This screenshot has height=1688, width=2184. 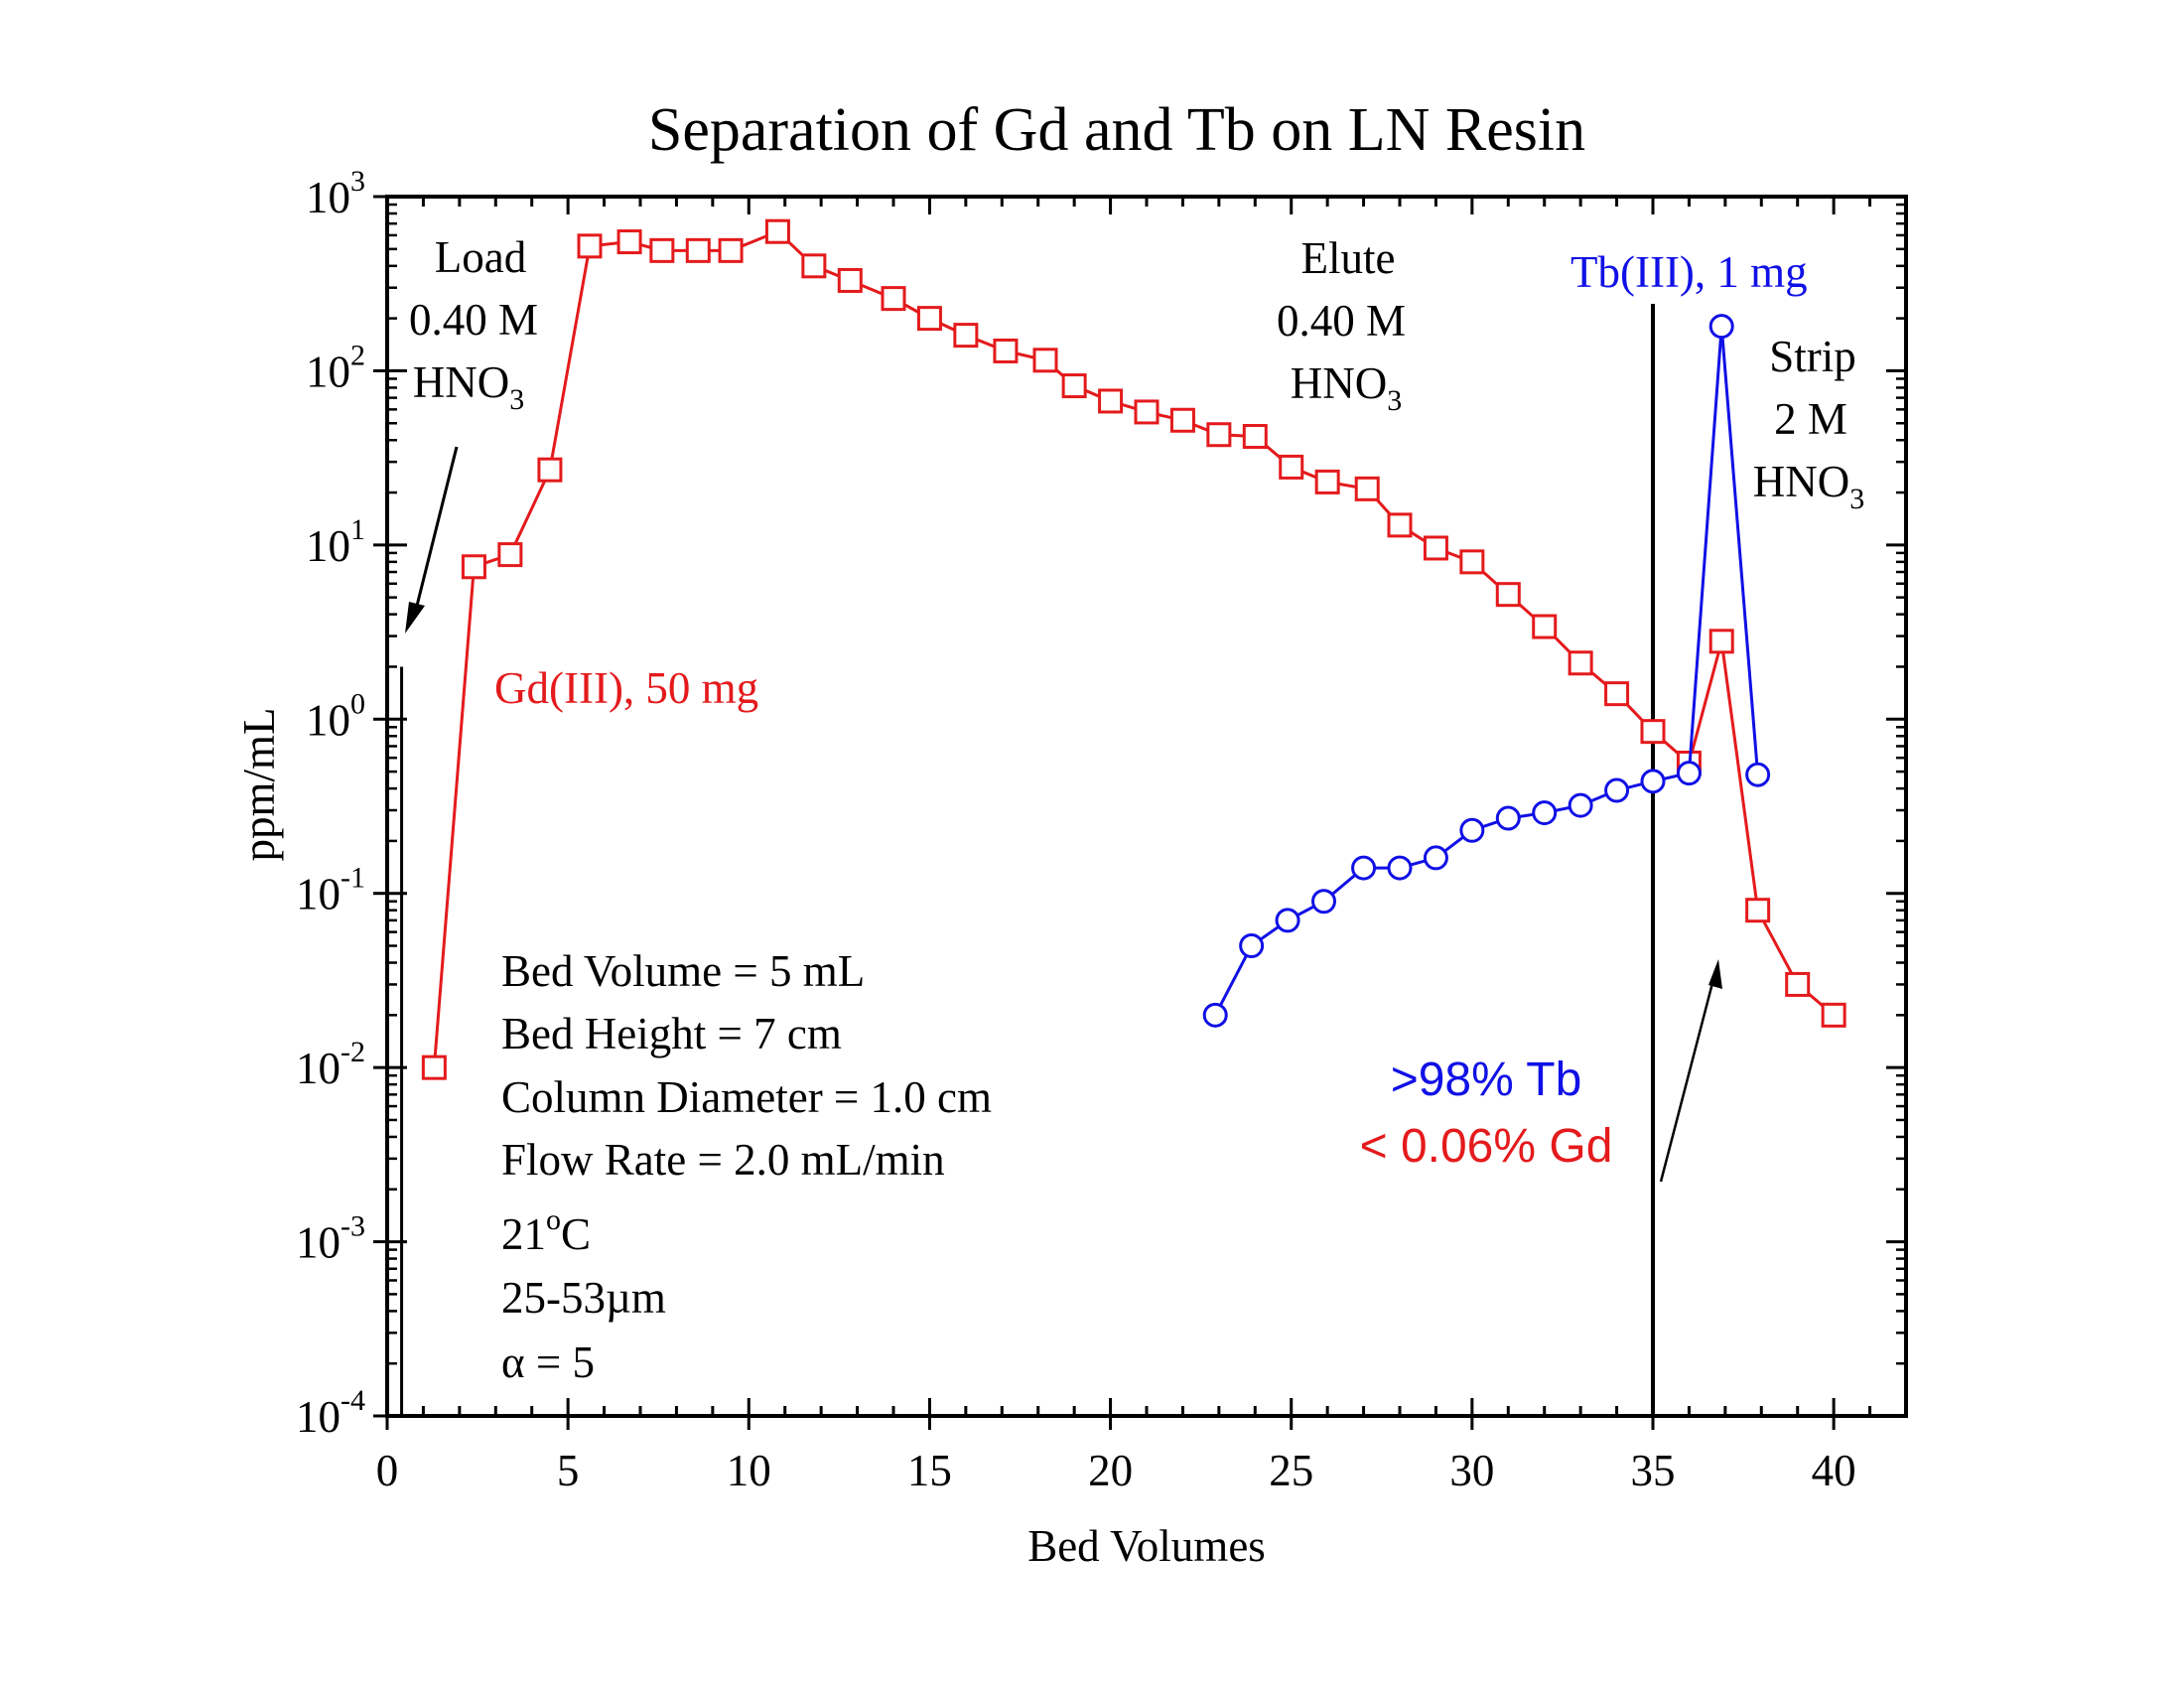 What do you see at coordinates (583, 1298) in the screenshot?
I see `condition-particle-size: 25-53µm` at bounding box center [583, 1298].